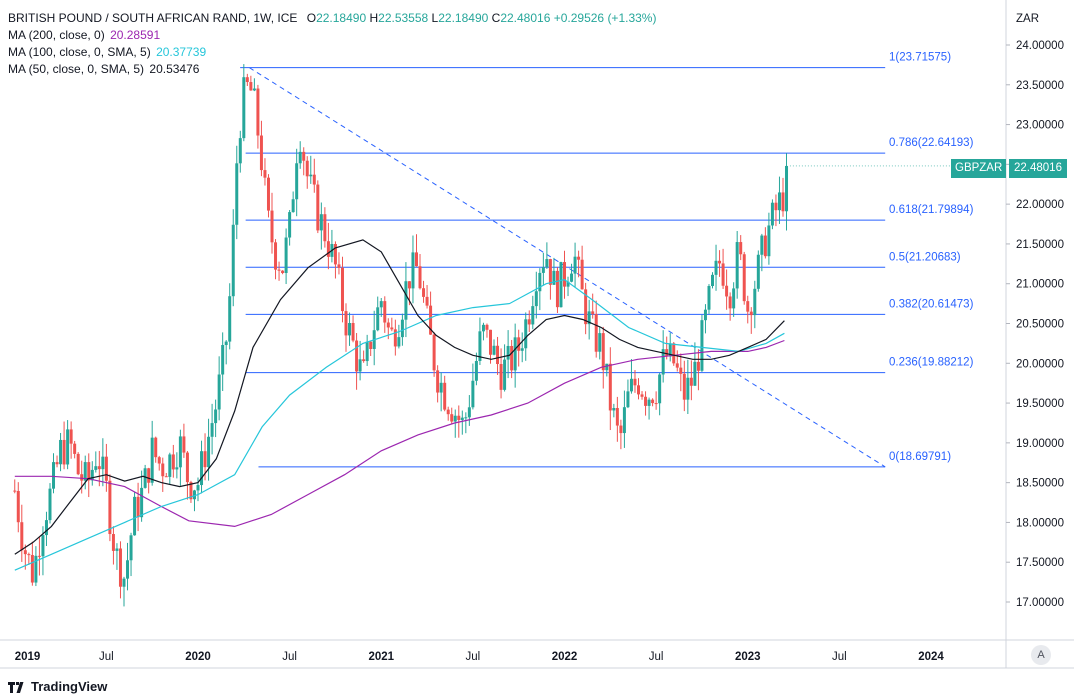 The image size is (1074, 698). Describe the element at coordinates (332, 35) in the screenshot. I see `ma200-legend: MA (200, close, 0) 20.28591` at that location.